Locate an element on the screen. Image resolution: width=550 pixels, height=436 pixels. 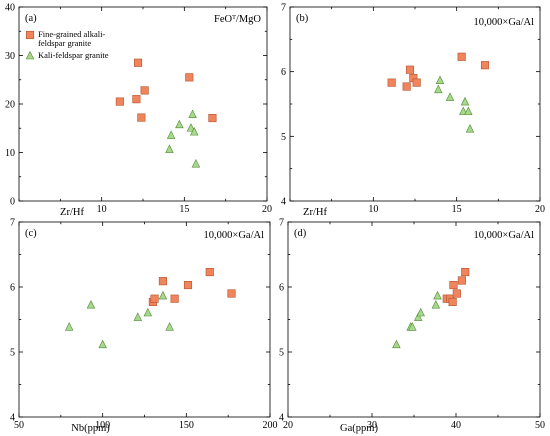
panel-letter: (a) is located at coordinates (31, 18).